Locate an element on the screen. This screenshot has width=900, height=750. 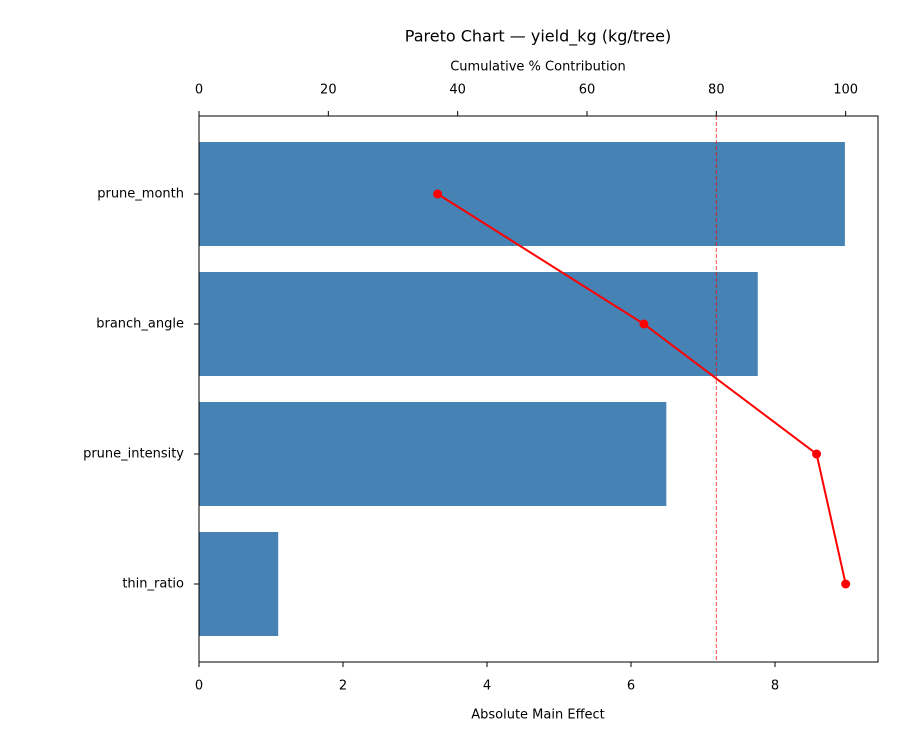
y-tick-label: branch_angle is located at coordinates (140, 324).